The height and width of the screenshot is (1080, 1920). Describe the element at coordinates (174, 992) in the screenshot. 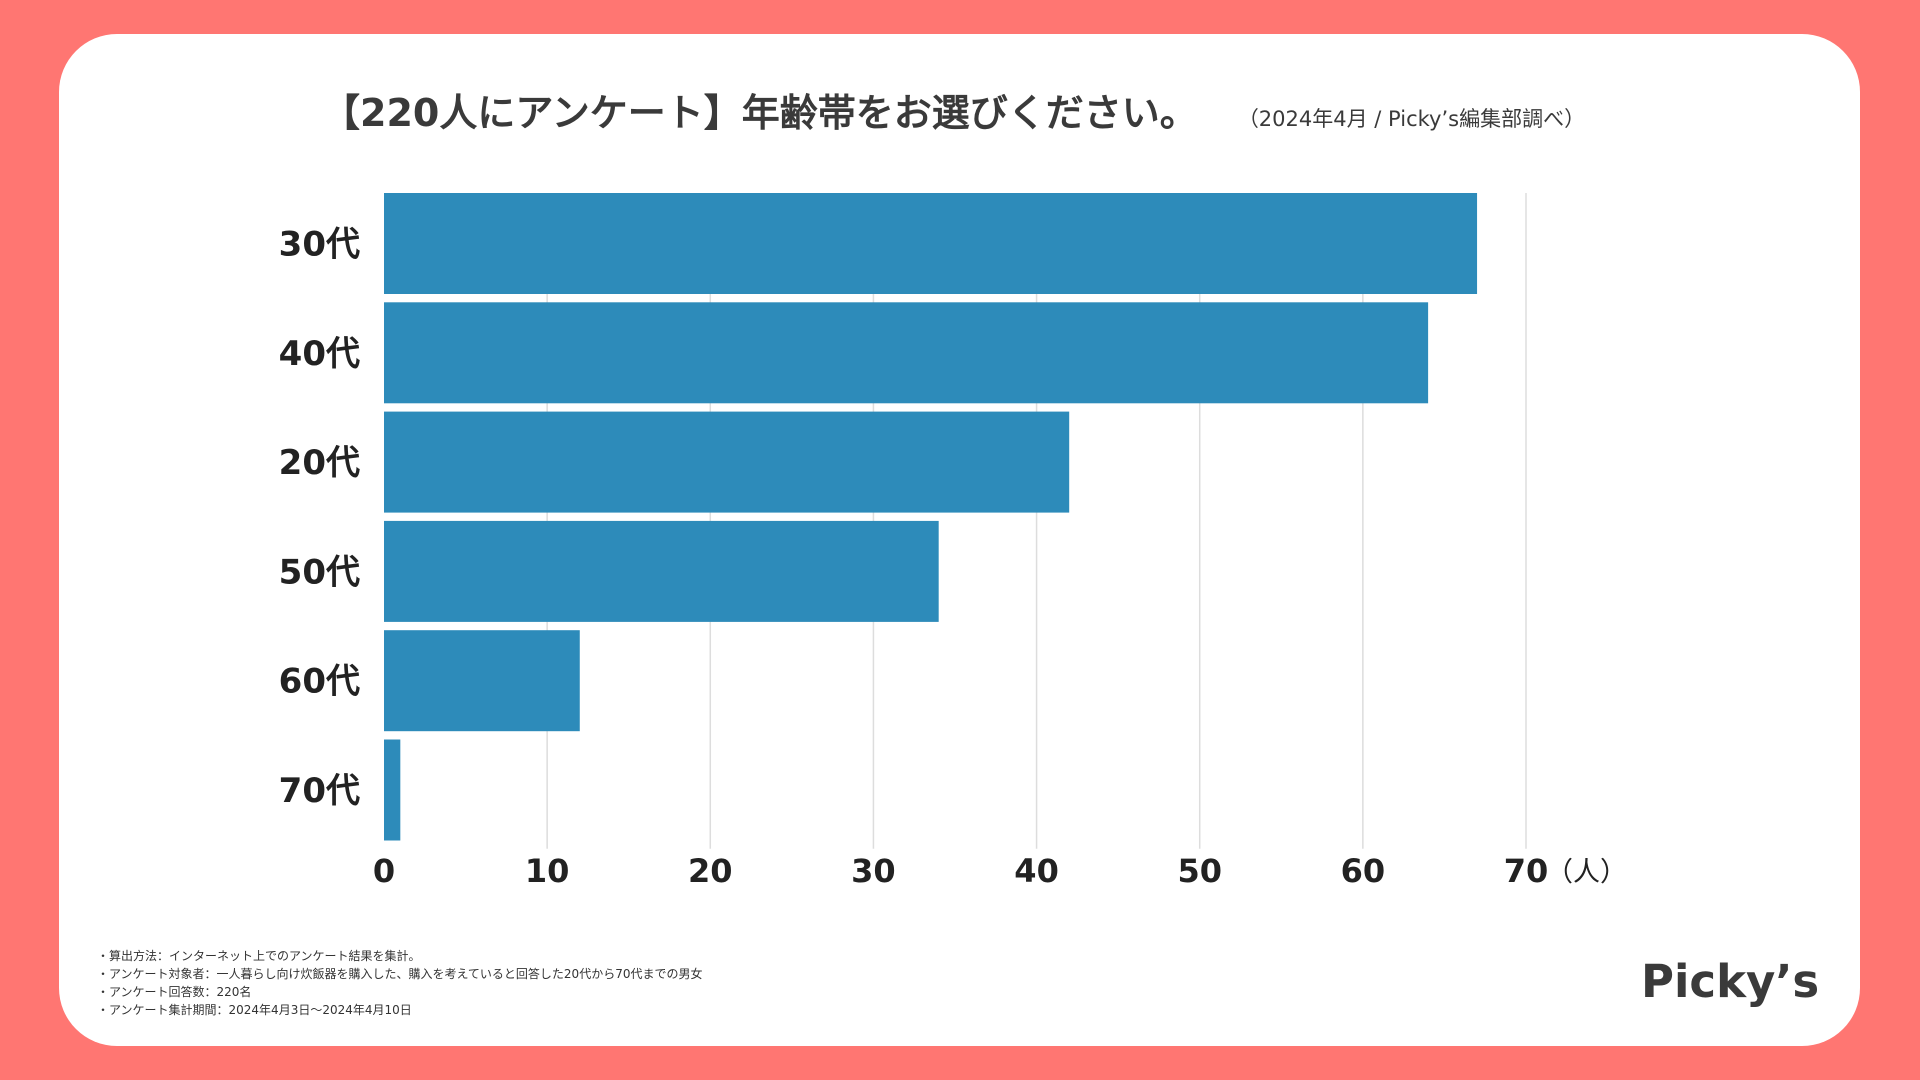

I see `footnote-count: ・アンケート回答数：220名` at that location.